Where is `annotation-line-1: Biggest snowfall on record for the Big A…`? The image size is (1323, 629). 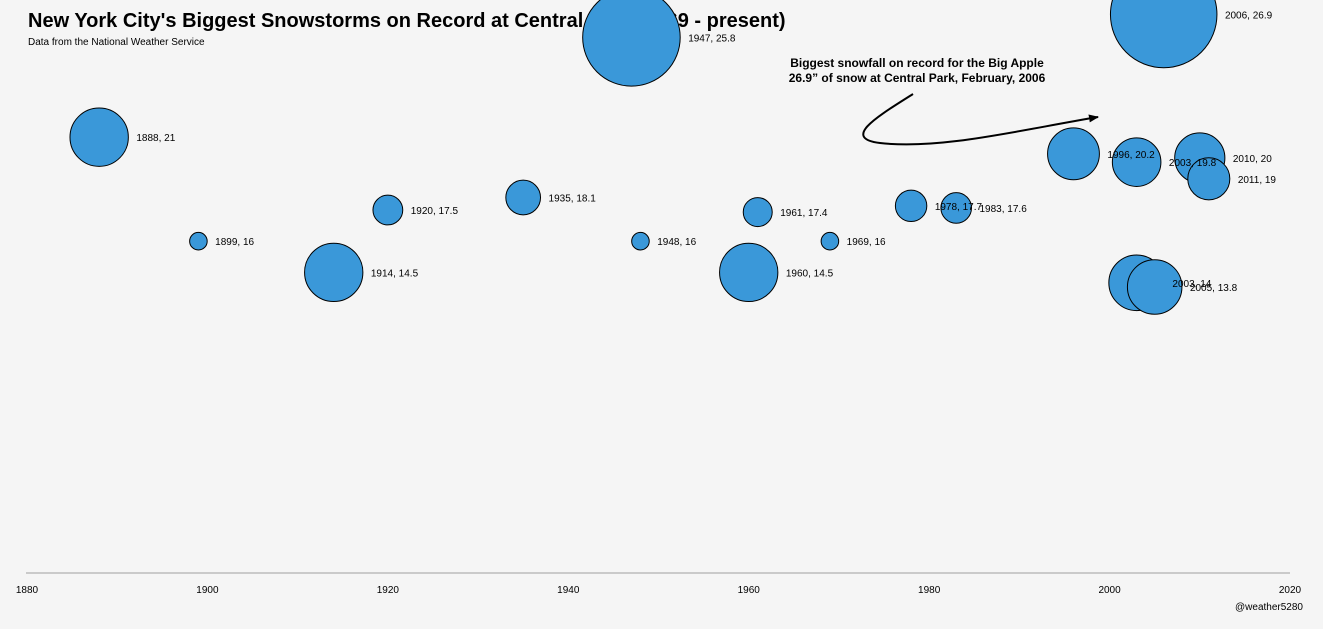
annotation-line-1: Biggest snowfall on record for the Big A… is located at coordinates (917, 63).